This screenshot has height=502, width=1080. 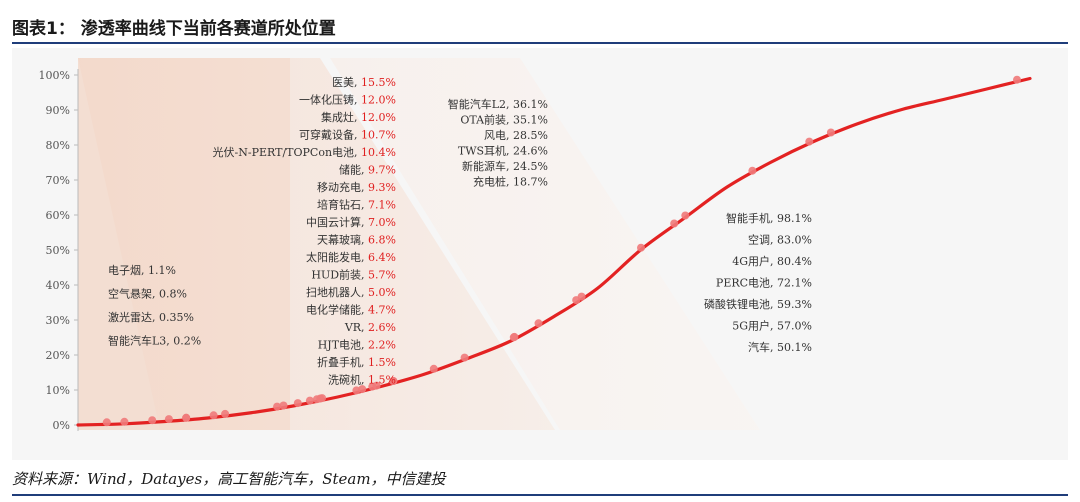 What do you see at coordinates (498, 135) in the screenshot?
I see `track-name: 风电,` at bounding box center [498, 135].